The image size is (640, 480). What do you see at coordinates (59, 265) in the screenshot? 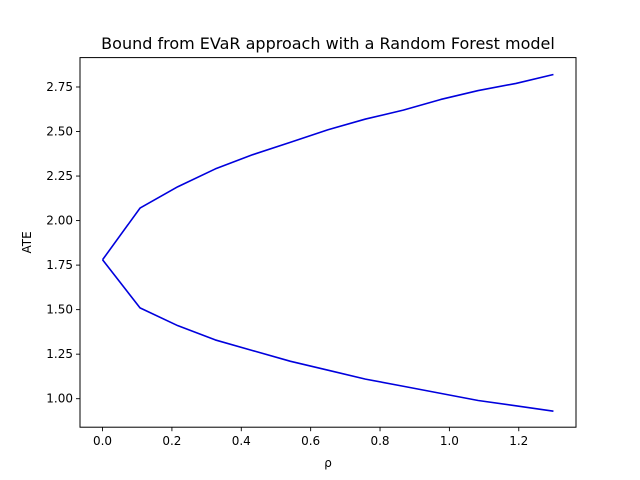
I see `y-tick-label: 1.75` at bounding box center [59, 265].